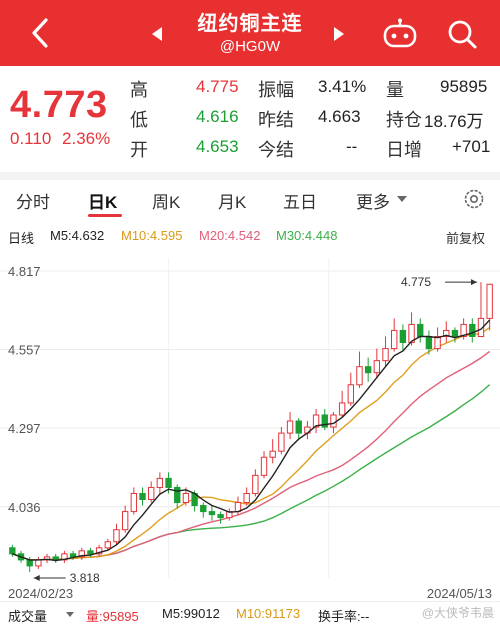 This screenshot has width=500, height=624. Describe the element at coordinates (41, 33) in the screenshot. I see `back-arrow-icon` at that location.